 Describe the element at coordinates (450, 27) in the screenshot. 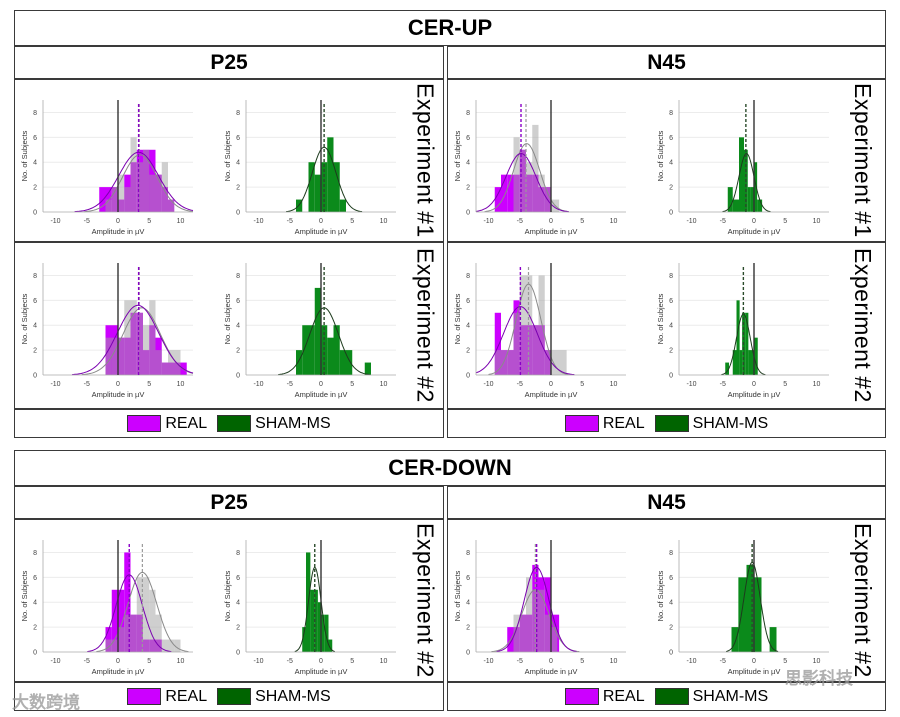

I see `section-title-text: CER-UP` at that location.